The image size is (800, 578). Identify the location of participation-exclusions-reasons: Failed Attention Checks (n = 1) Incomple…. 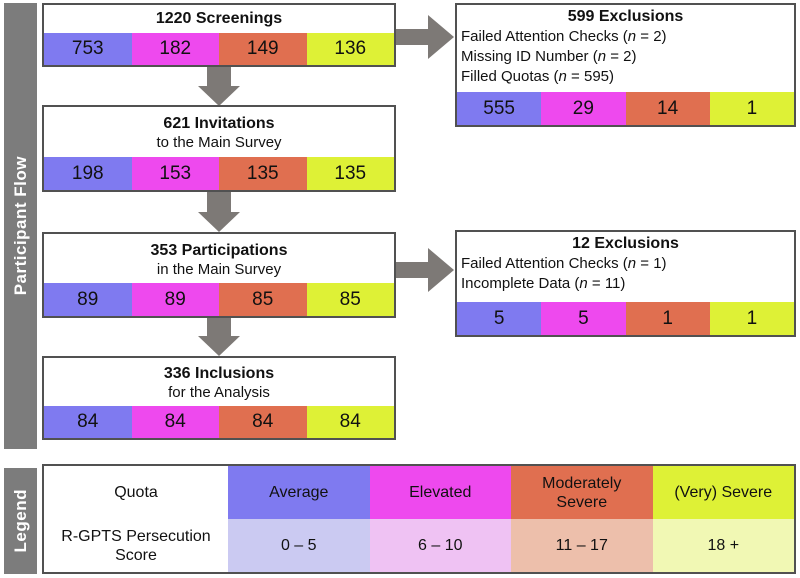
(625, 274).